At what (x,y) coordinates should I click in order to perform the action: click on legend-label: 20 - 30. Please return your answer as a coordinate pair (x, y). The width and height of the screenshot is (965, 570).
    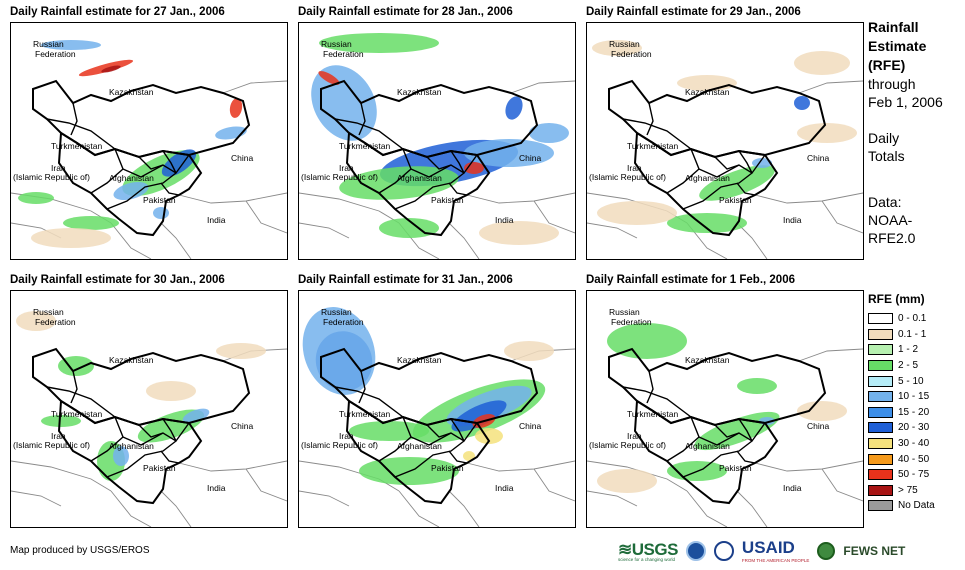
    Looking at the image, I should click on (914, 428).